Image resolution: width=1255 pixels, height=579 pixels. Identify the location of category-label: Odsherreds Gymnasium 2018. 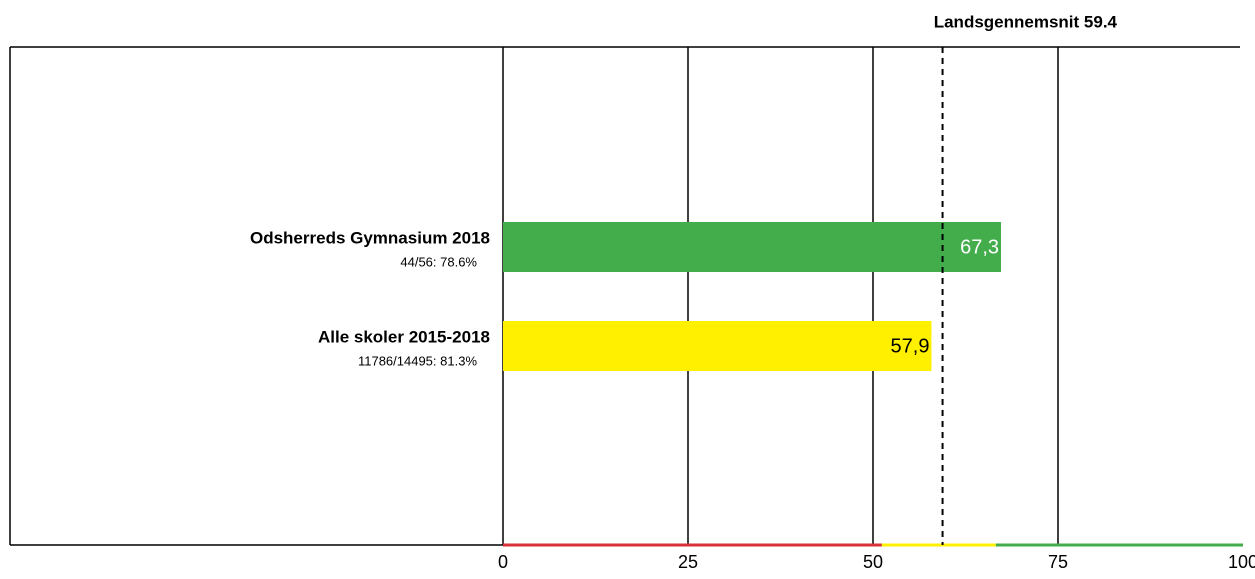
(370, 237).